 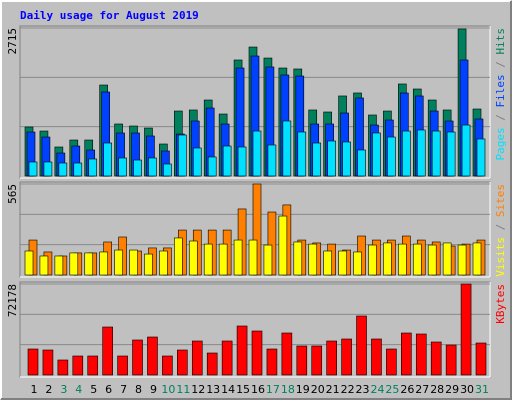 What do you see at coordinates (109, 15) in the screenshot?
I see `chart-title: Daily usage for August 2019` at bounding box center [109, 15].